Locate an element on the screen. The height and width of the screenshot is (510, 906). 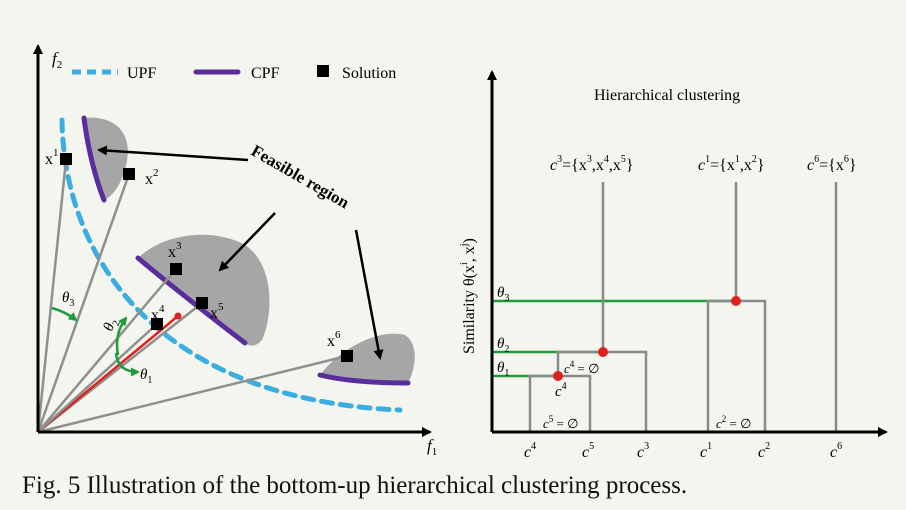
theta3-label: θ3 is located at coordinates (68, 299).